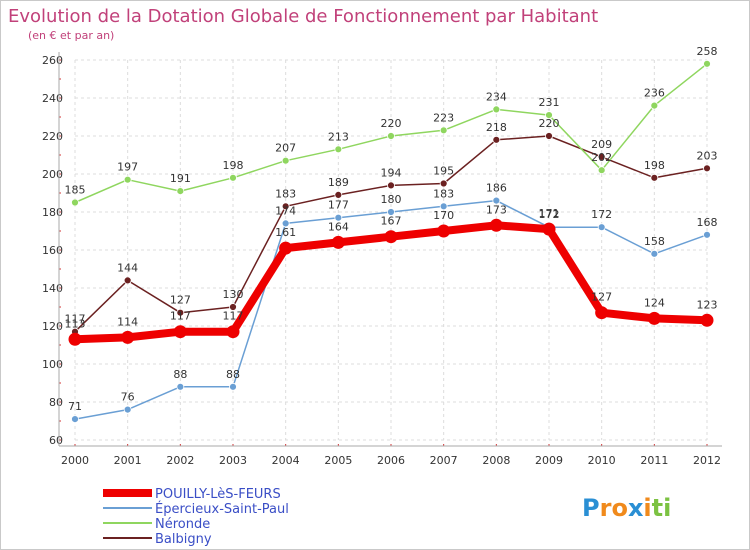  I want to click on y-tick-label-160: 160, so click(52, 250).